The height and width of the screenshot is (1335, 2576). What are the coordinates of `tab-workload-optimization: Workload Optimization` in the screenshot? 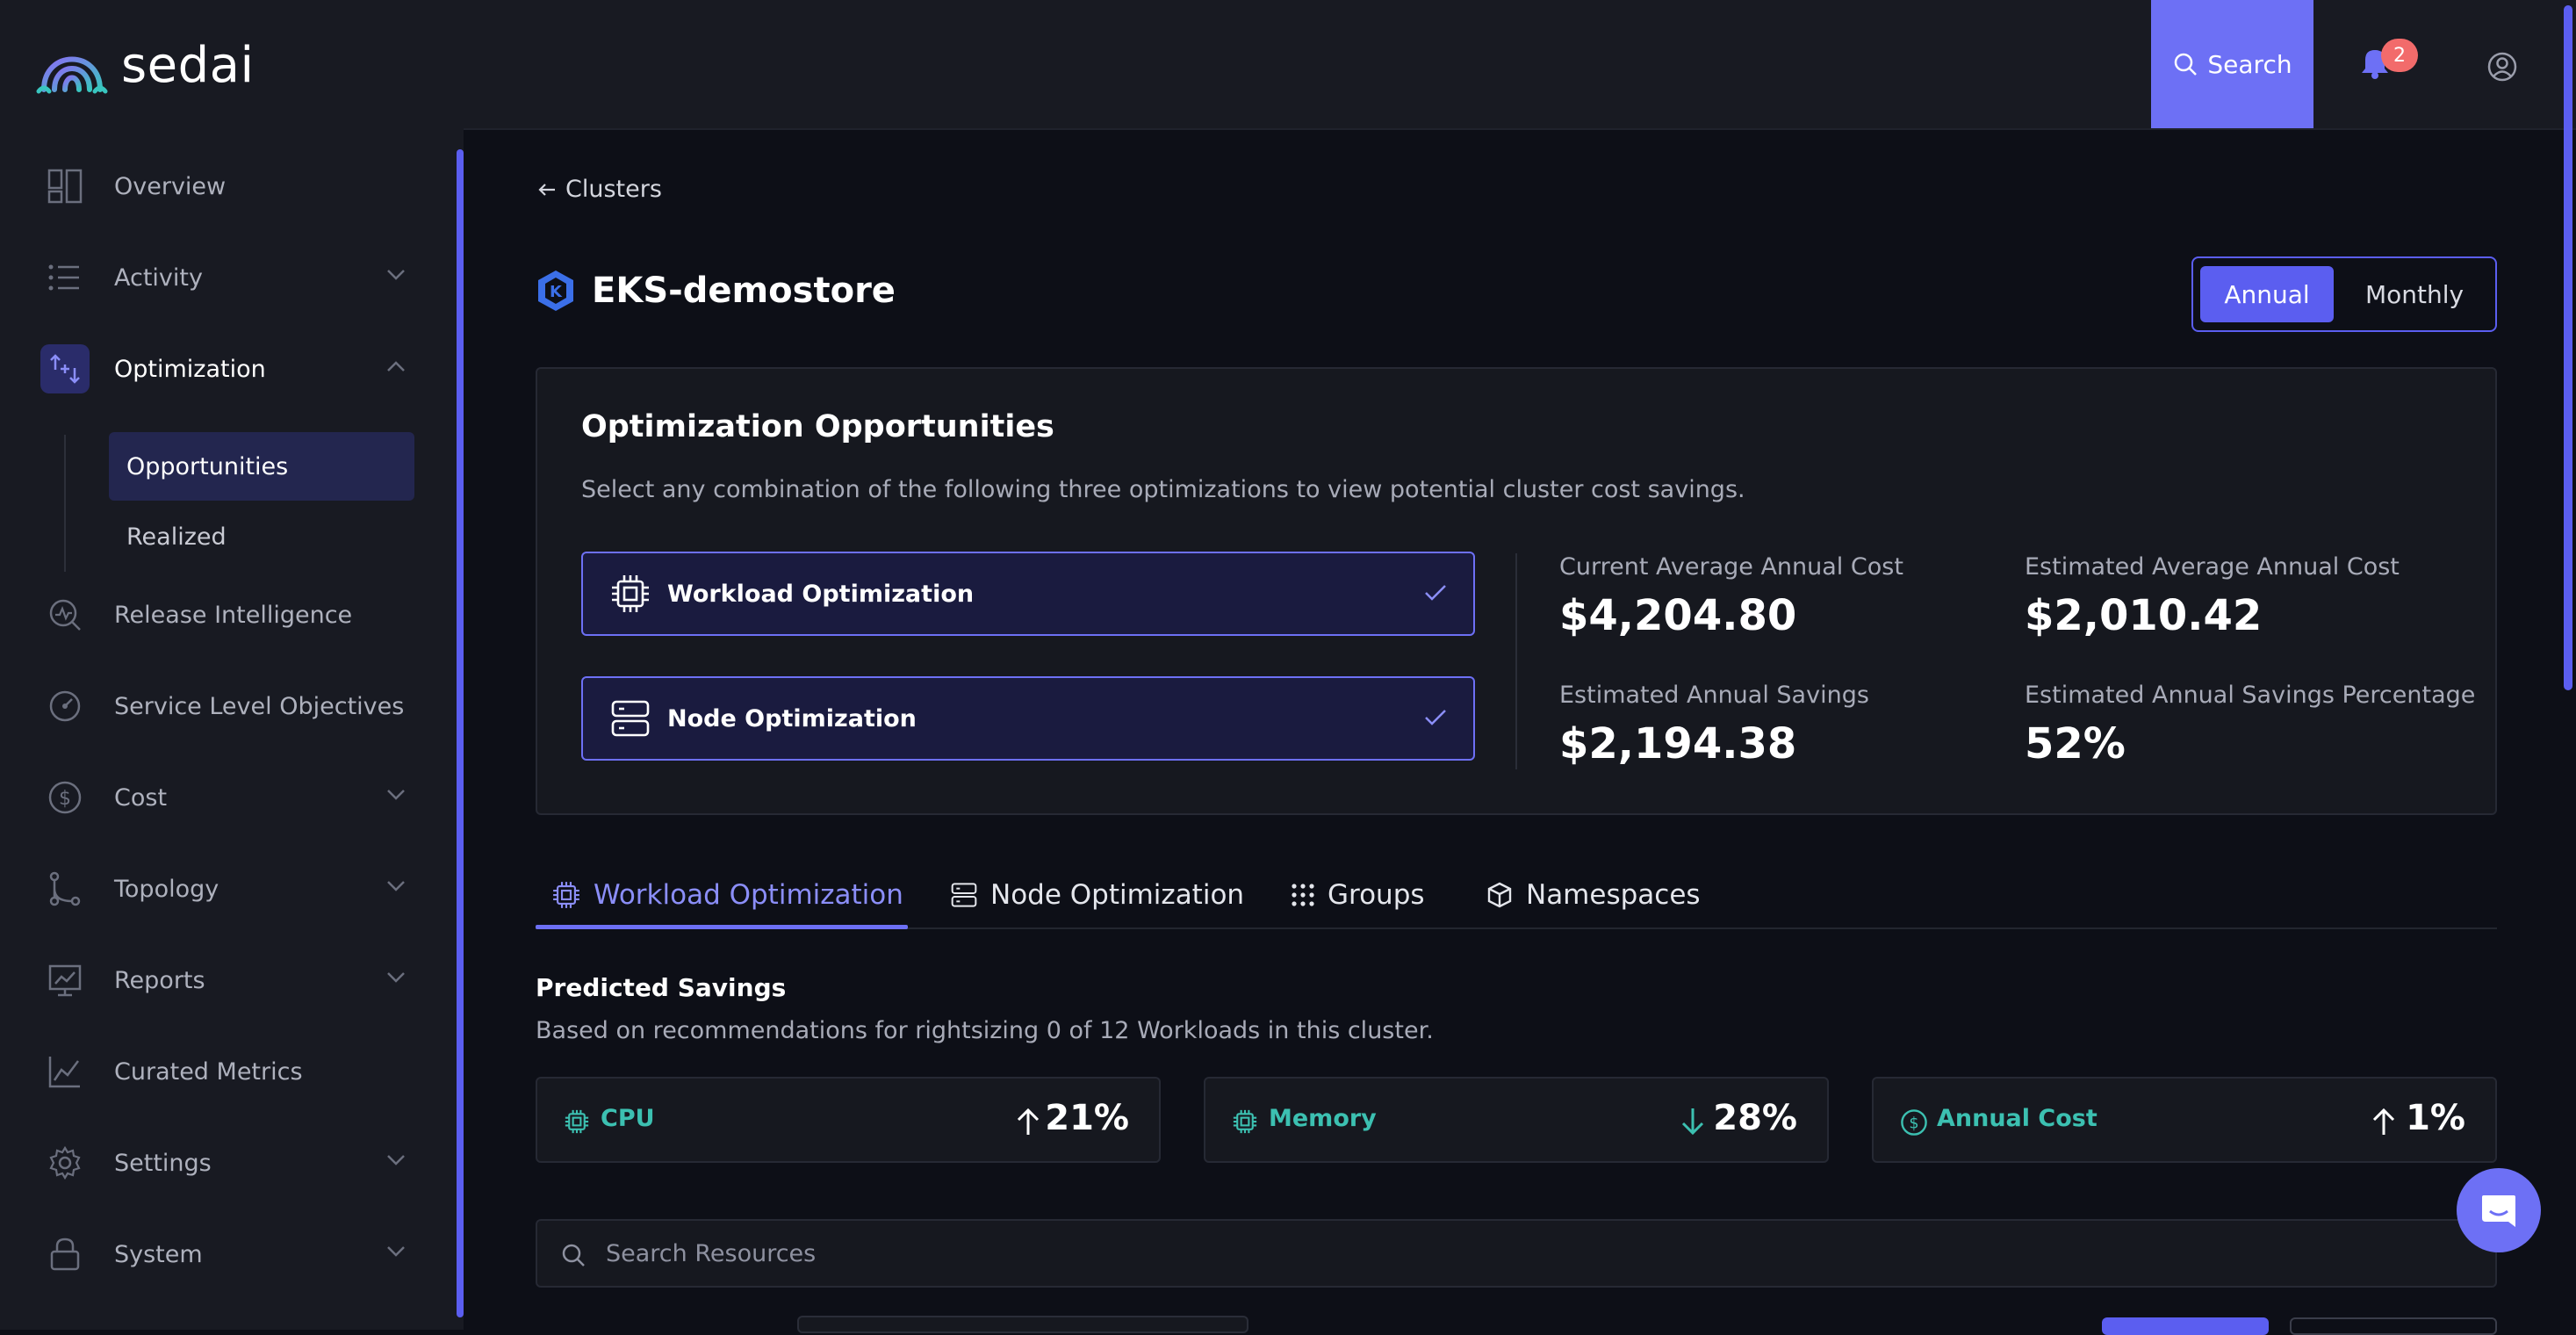 It's located at (727, 895).